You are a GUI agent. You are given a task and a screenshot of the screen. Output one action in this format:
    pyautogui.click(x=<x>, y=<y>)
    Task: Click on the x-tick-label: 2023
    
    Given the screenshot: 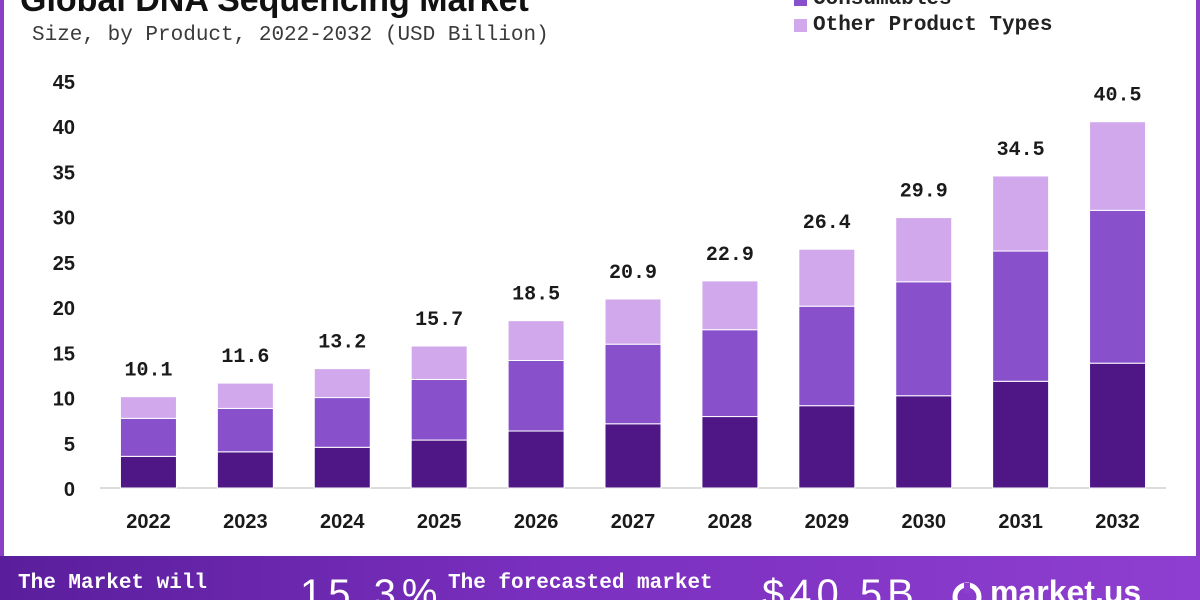 What is the action you would take?
    pyautogui.click(x=245, y=522)
    